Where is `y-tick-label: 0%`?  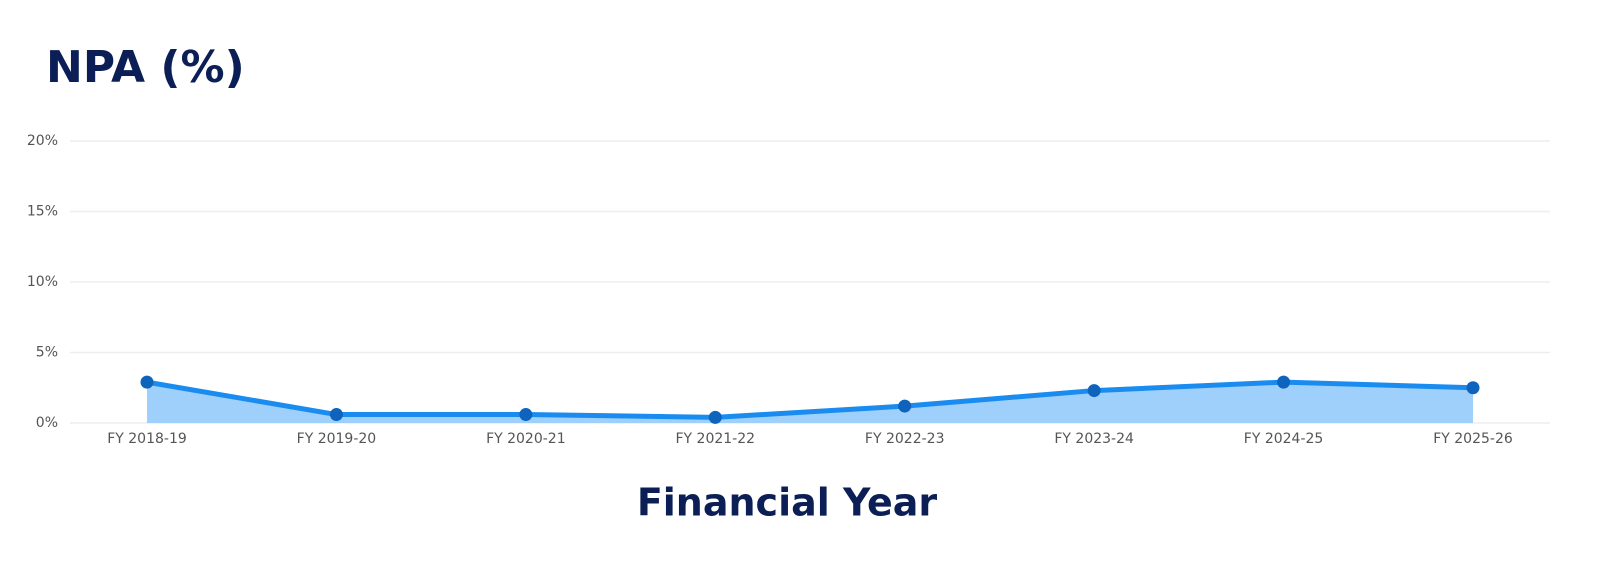
y-tick-label: 0% is located at coordinates (47, 423).